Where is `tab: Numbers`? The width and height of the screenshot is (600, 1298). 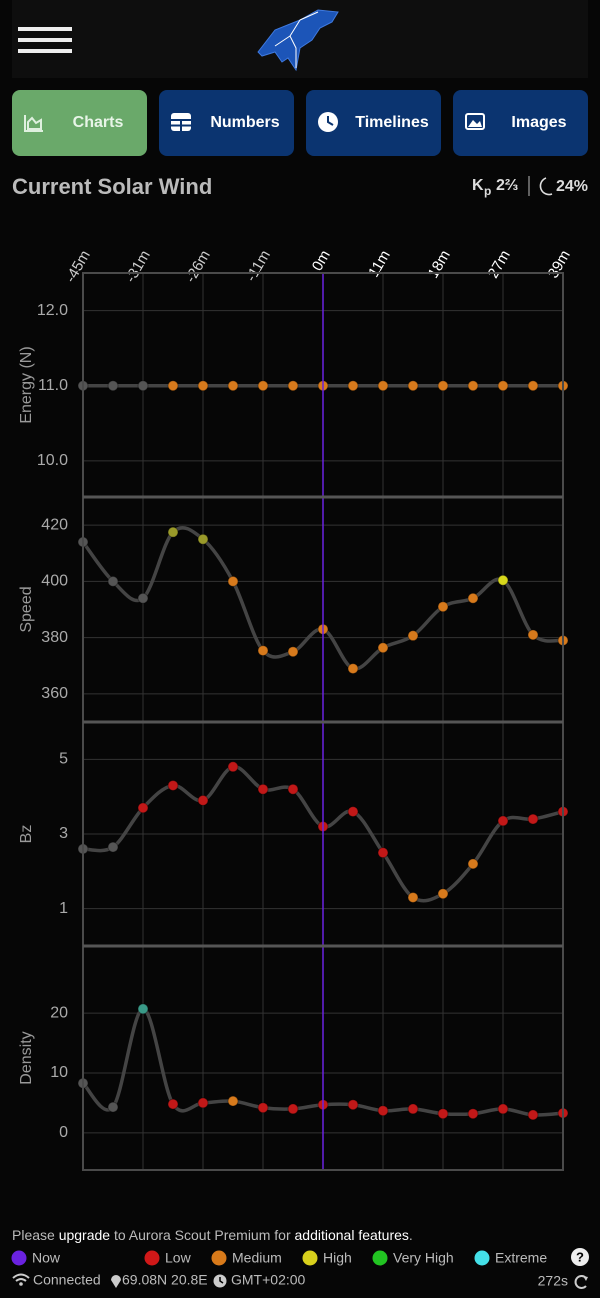 tab: Numbers is located at coordinates (226, 123).